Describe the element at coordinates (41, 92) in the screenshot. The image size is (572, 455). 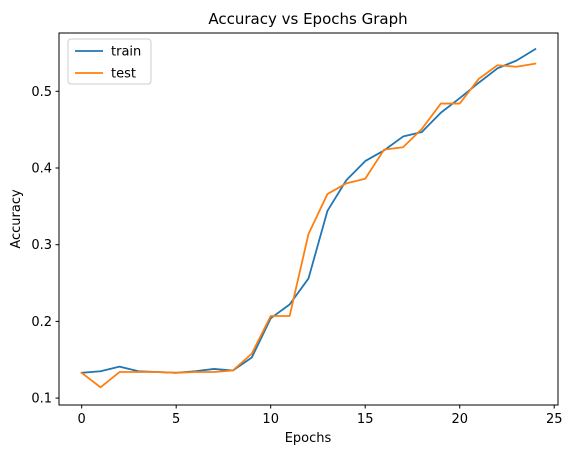
I see `y-tick-label: 0.5` at that location.